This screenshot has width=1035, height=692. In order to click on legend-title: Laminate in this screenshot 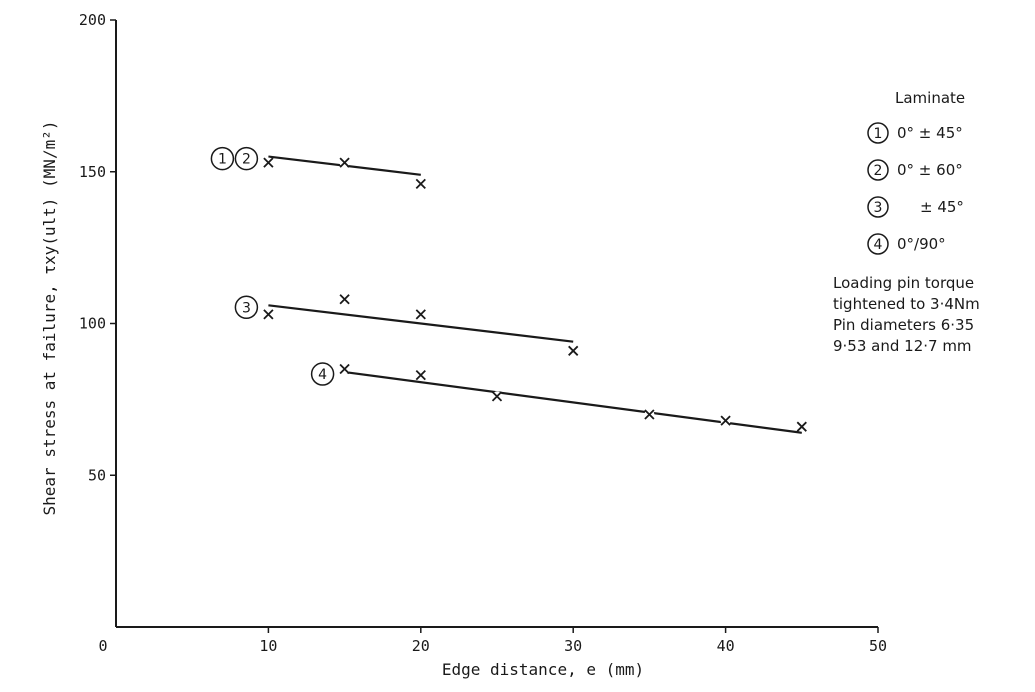, I will do `click(930, 98)`.